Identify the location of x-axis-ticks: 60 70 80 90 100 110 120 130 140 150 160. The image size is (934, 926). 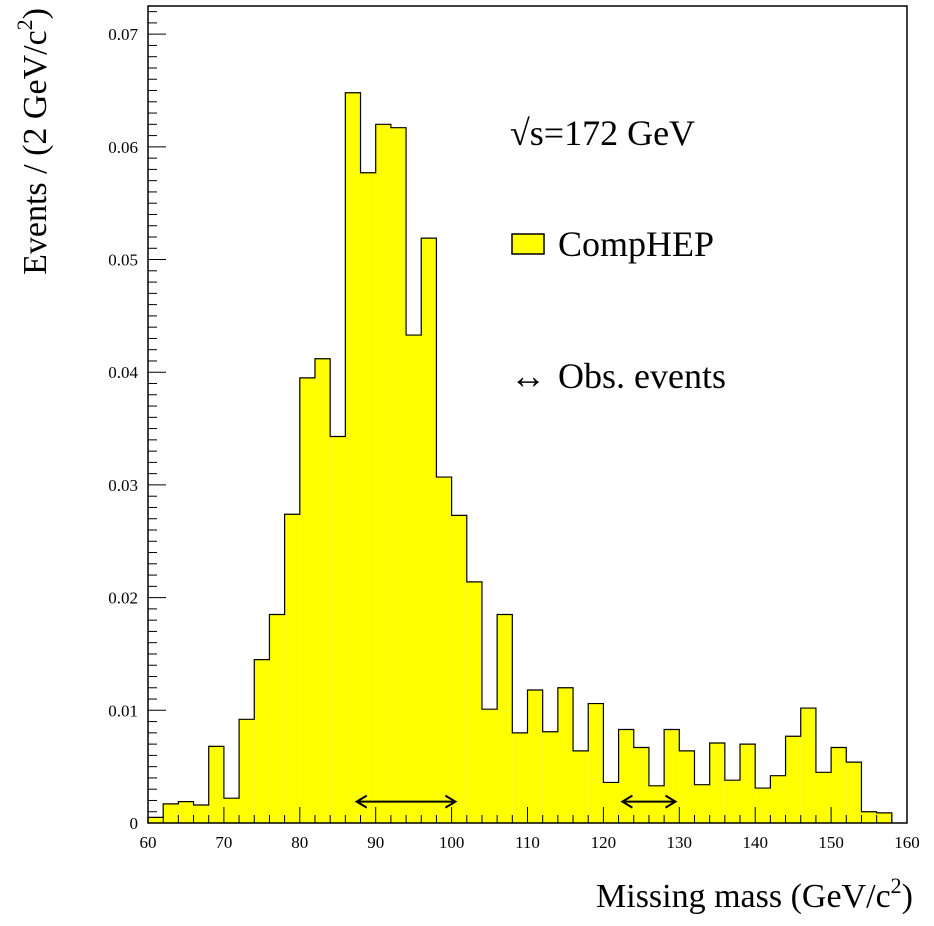
(530, 829).